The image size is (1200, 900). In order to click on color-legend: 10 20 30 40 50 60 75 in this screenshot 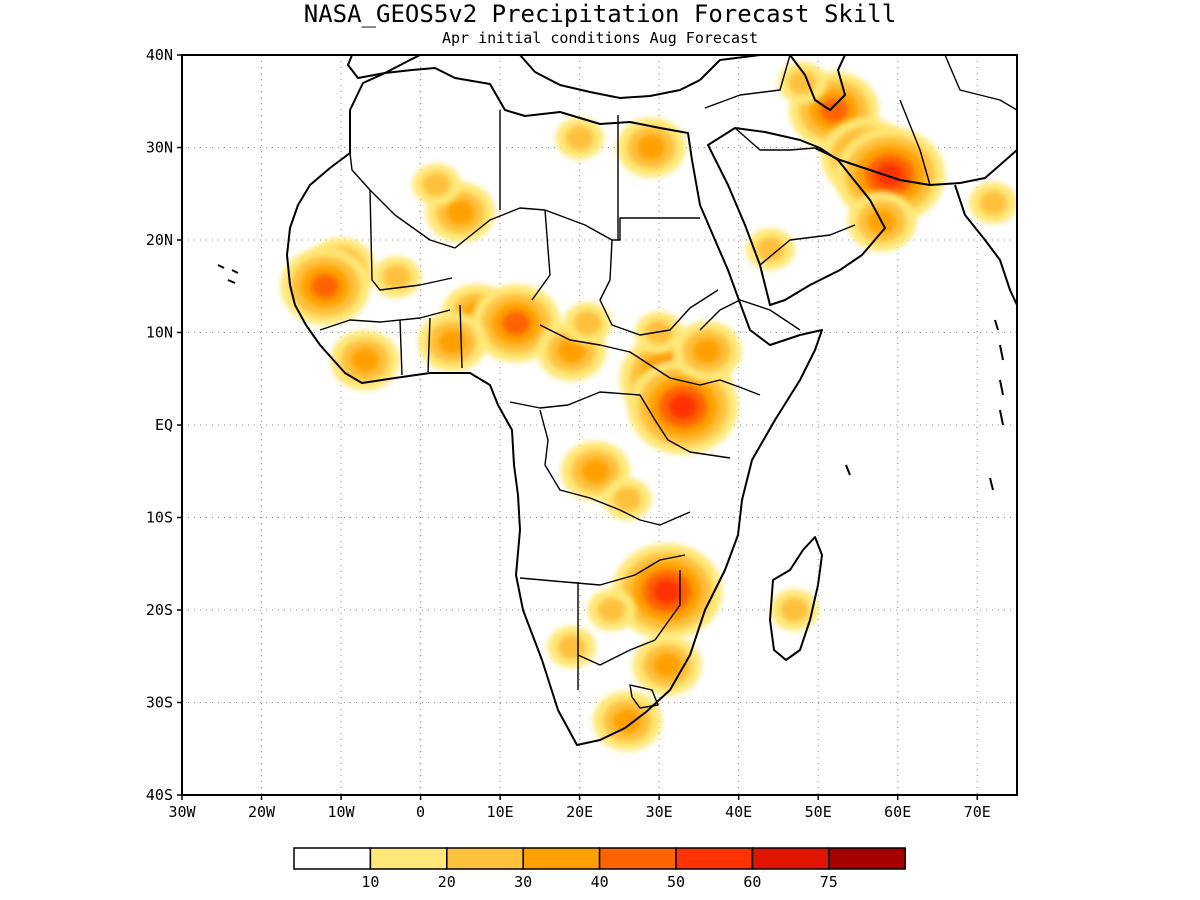, I will do `click(599, 869)`.